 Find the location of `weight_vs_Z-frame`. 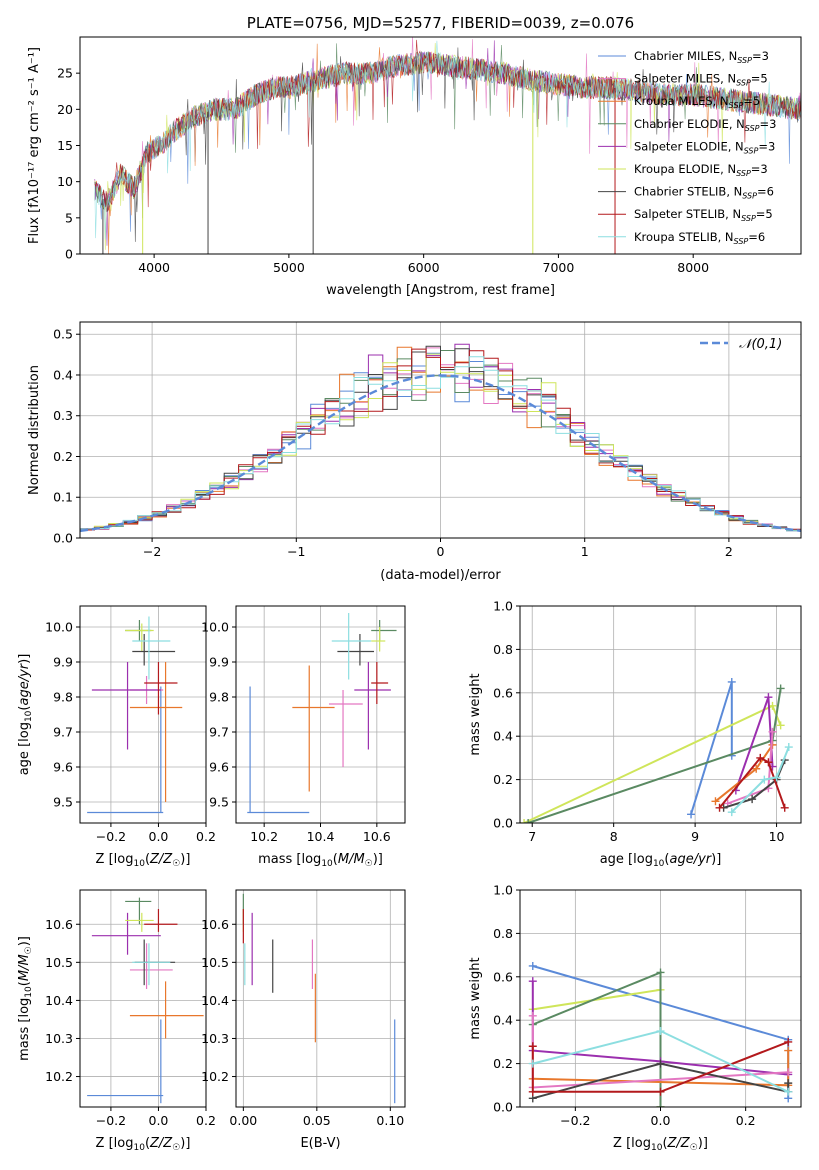

weight_vs_Z-frame is located at coordinates (660, 998).